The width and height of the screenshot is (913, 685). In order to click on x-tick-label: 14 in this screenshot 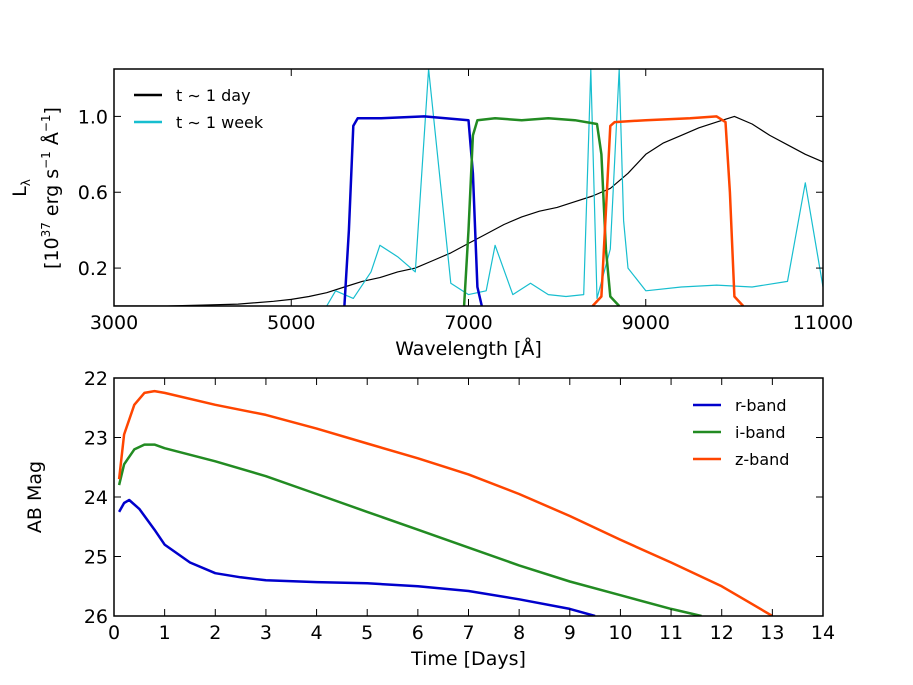, I will do `click(823, 633)`.